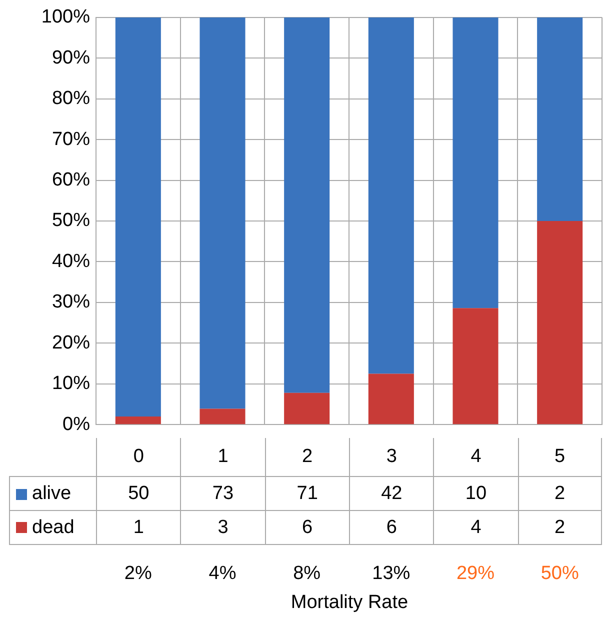  What do you see at coordinates (476, 527) in the screenshot?
I see `text: 4` at bounding box center [476, 527].